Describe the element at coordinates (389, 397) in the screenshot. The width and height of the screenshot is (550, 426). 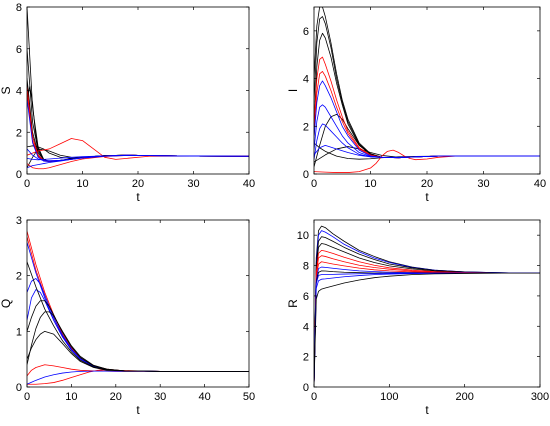
I see `x-tick-label: 100` at that location.